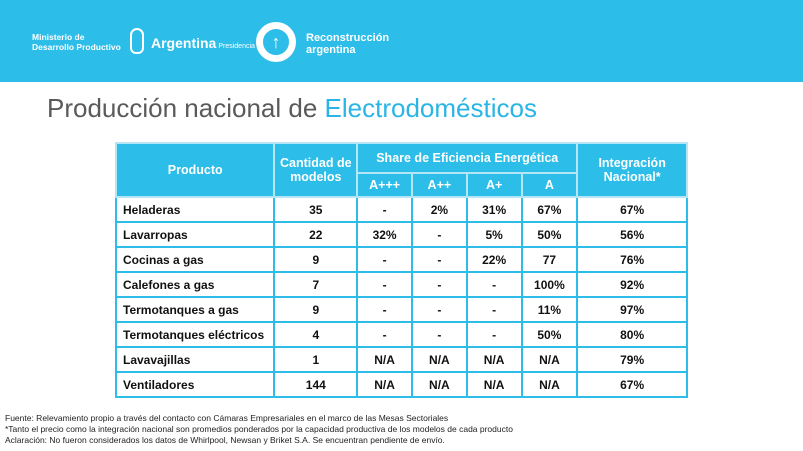 The width and height of the screenshot is (803, 451). What do you see at coordinates (316, 334) in the screenshot?
I see `table-cell: 4` at bounding box center [316, 334].